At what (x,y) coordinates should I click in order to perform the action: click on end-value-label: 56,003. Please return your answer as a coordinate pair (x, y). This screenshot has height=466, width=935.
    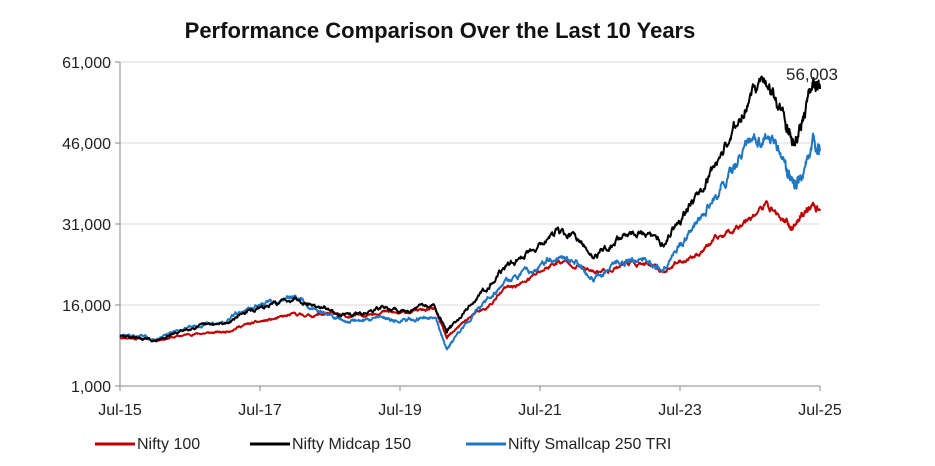
    Looking at the image, I should click on (812, 74).